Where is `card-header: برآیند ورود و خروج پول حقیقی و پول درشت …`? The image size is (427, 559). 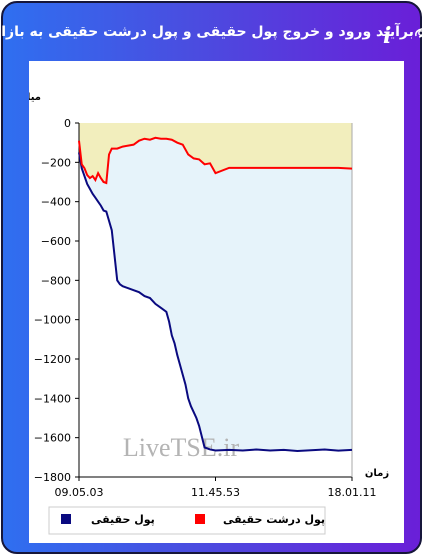
card-header: برآیند ورود و خروج پول حقیقی و پول درشت … is located at coordinates (213, 32).